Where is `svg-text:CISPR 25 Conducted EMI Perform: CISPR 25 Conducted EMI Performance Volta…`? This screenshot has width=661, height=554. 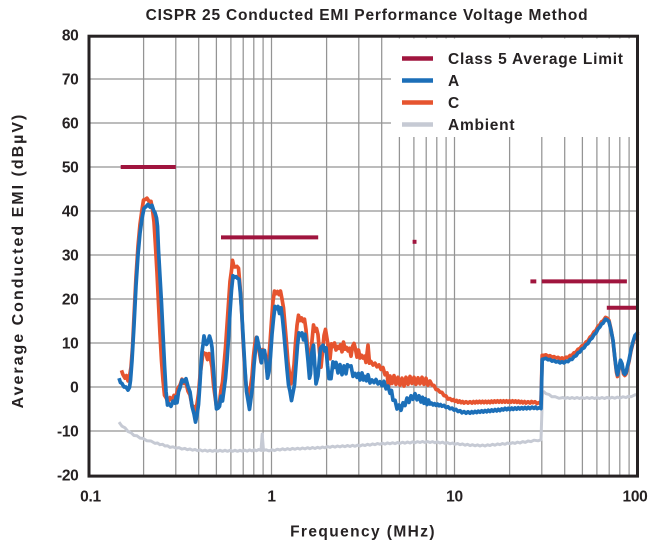 svg-text:CISPR 25 Conducted EMI Perform: CISPR 25 Conducted EMI Performance Volta… is located at coordinates (367, 15).